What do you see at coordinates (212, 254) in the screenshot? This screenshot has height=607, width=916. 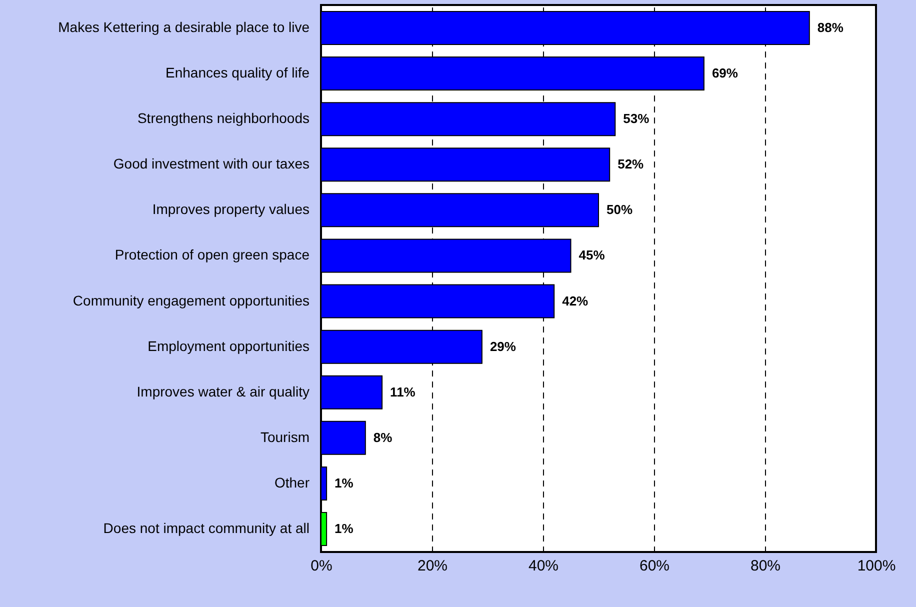 I see `y-tick-label: Protection of open green space` at bounding box center [212, 254].